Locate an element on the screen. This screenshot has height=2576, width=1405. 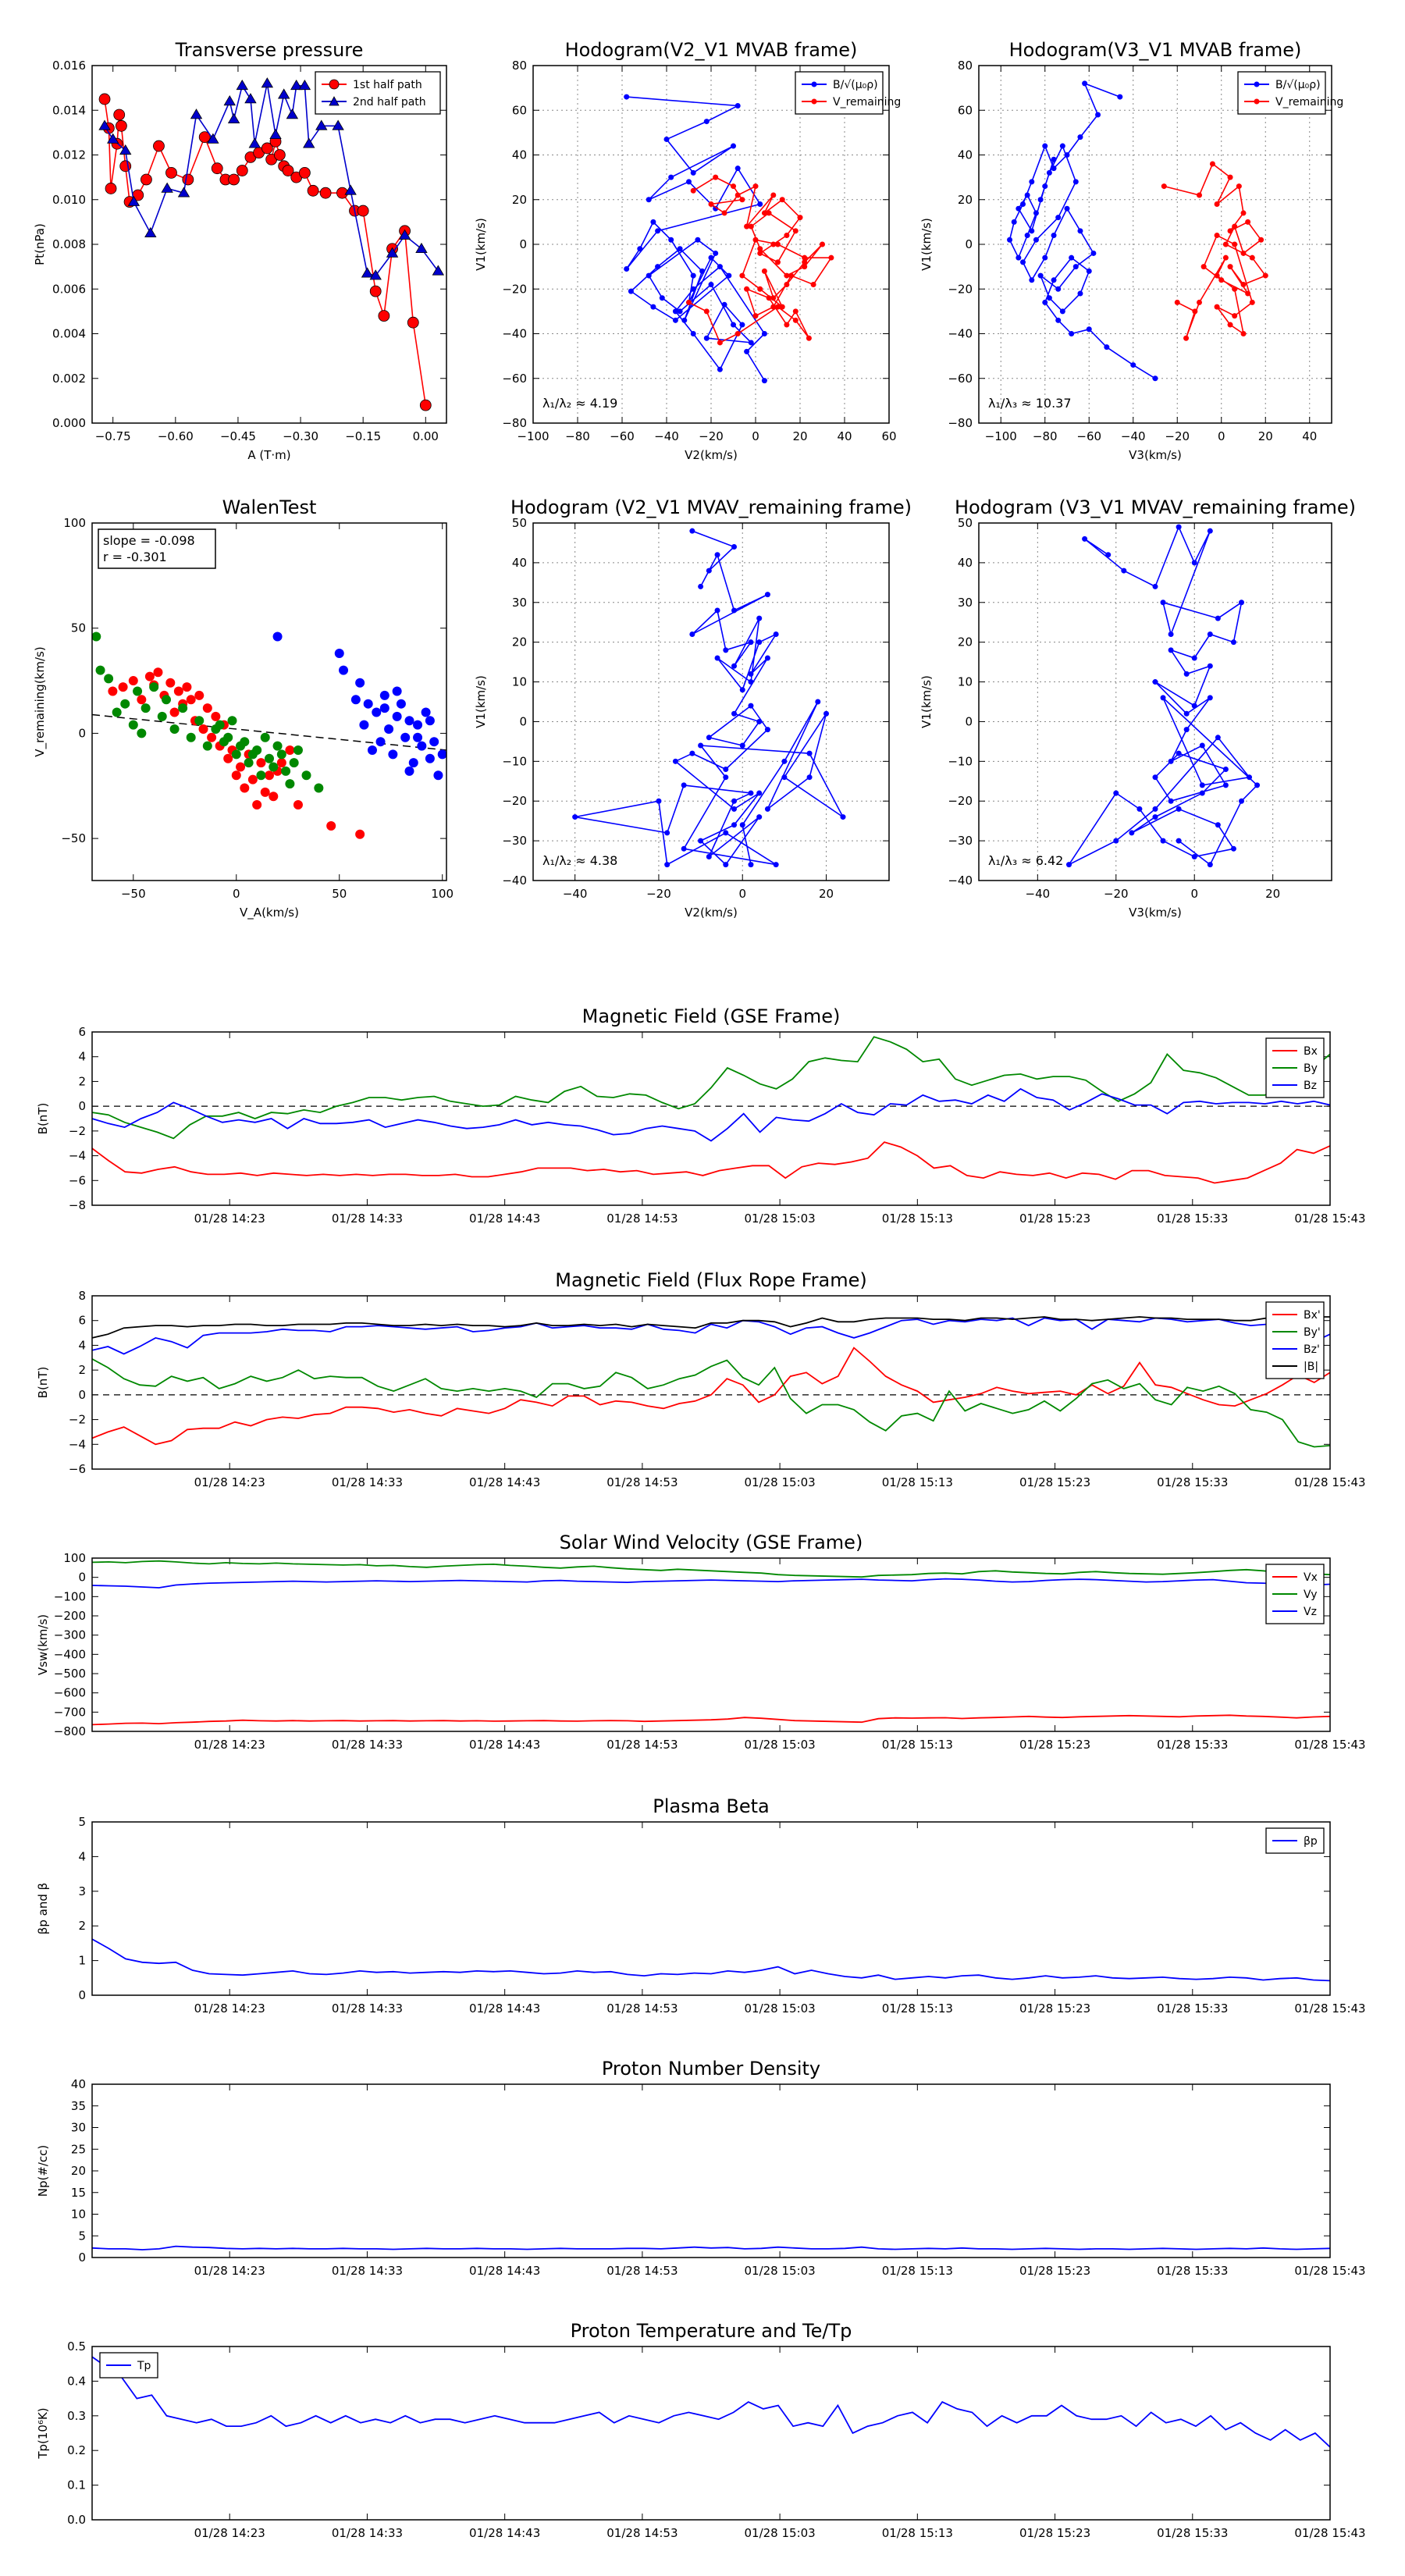
legend-label: |B| is located at coordinates (1311, 1367).